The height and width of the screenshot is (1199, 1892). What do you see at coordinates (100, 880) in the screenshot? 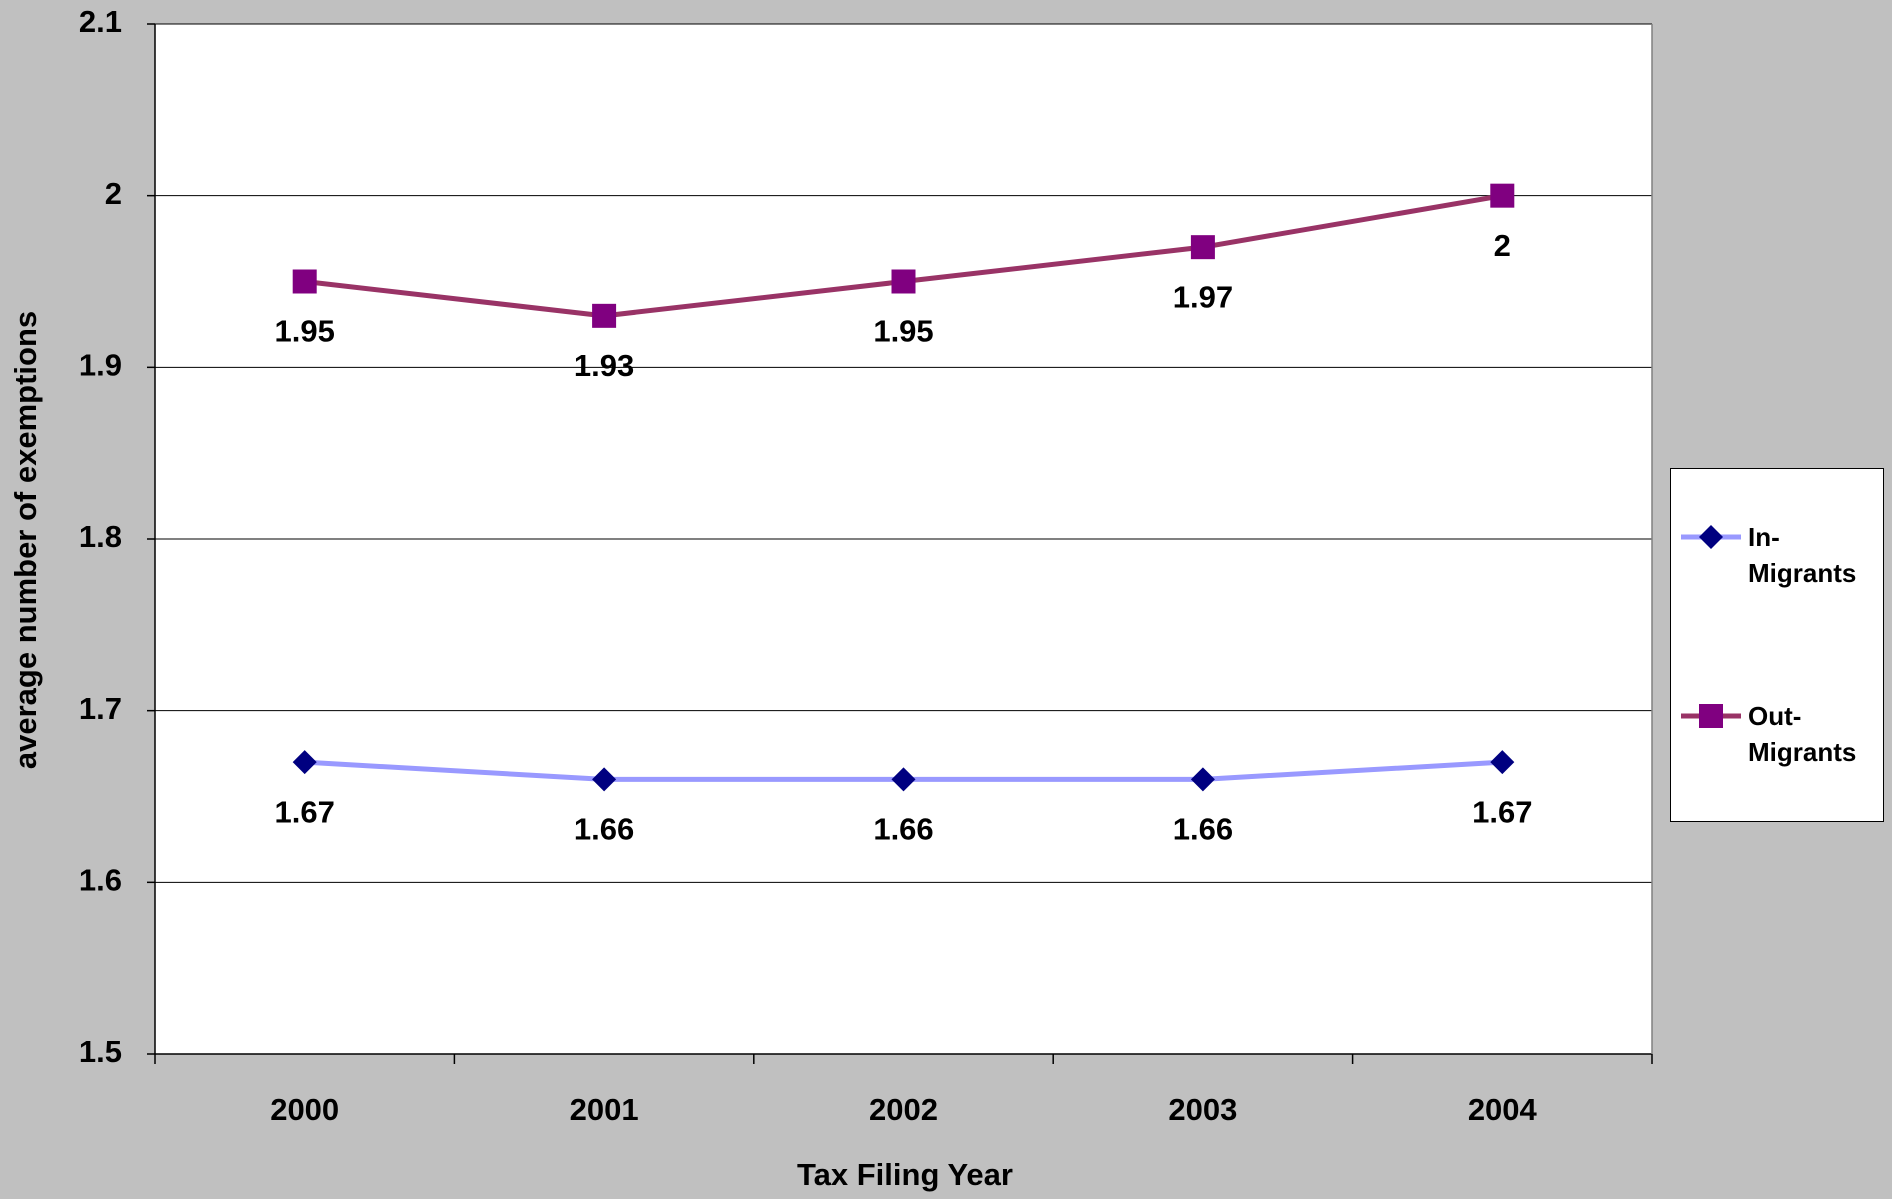
I see `y-tick-label: 1.6` at bounding box center [100, 880].